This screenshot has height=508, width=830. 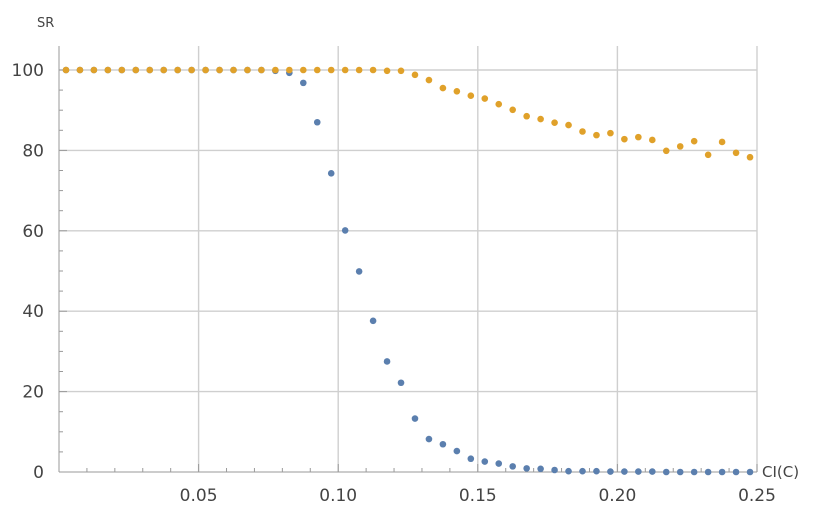 I want to click on y-tick-label: 80, so click(x=33, y=151).